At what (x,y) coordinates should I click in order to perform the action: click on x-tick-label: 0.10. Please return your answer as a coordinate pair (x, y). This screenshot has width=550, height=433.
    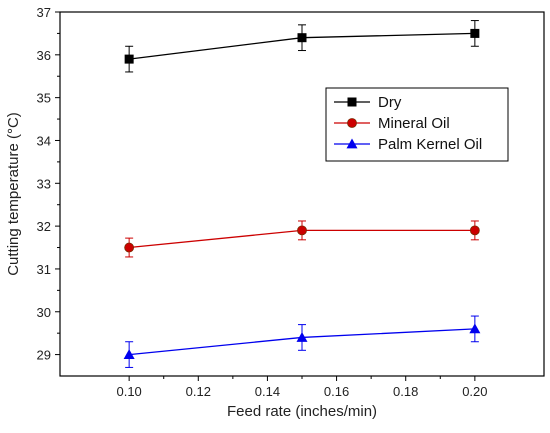
    Looking at the image, I should click on (128, 391).